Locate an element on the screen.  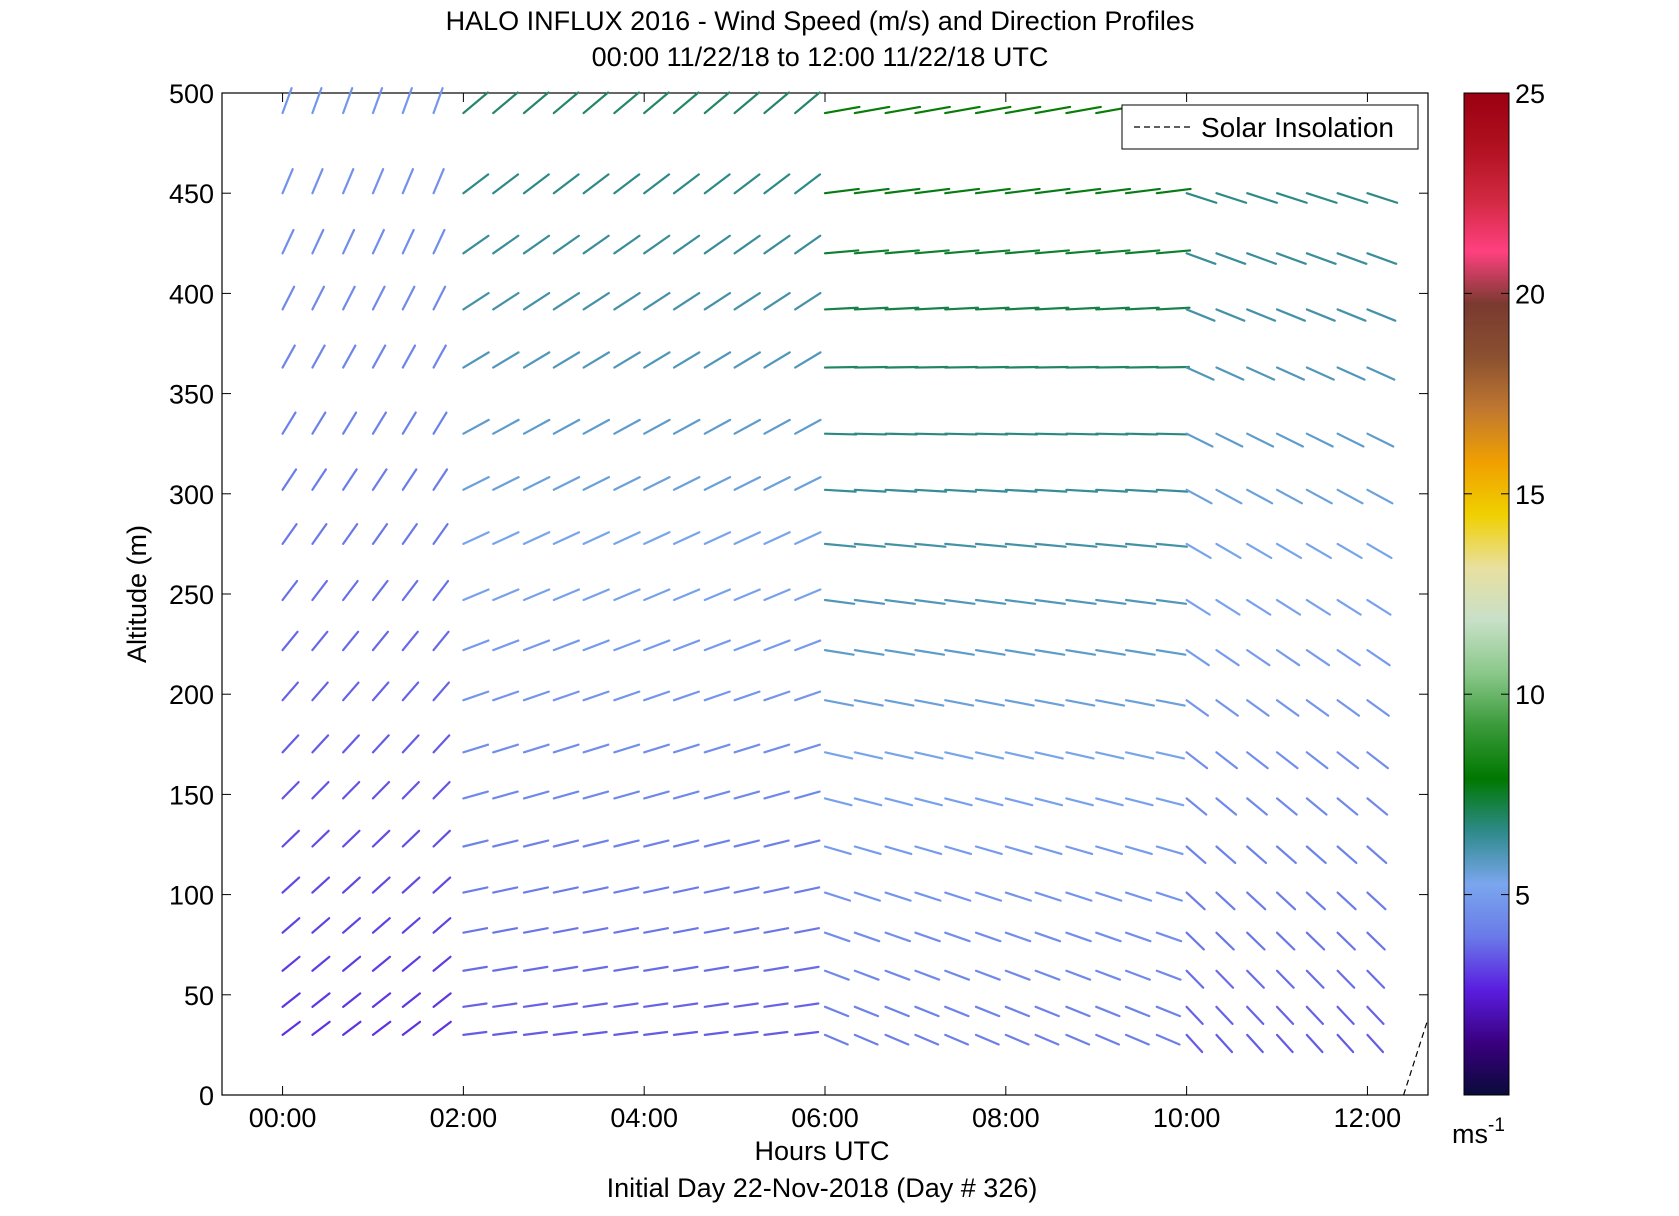
x-axis-sublabel: Initial Day 22-Nov-2018 (Day # 326) is located at coordinates (822, 1188).